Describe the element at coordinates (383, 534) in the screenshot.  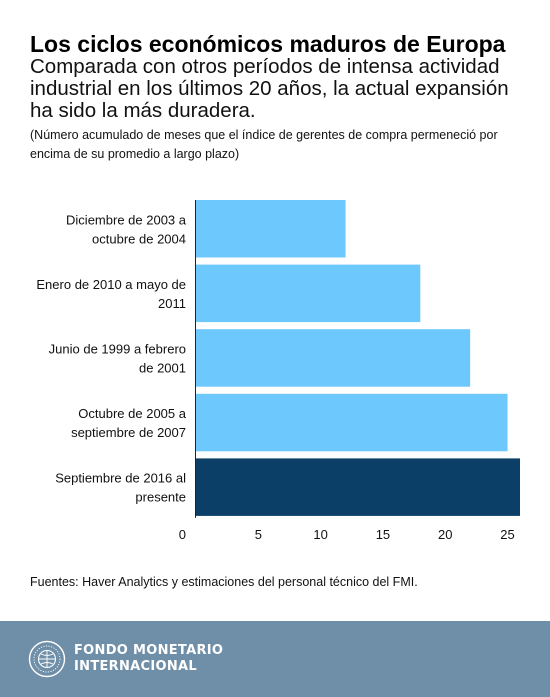
I see `x-tick-label-15: 15` at that location.